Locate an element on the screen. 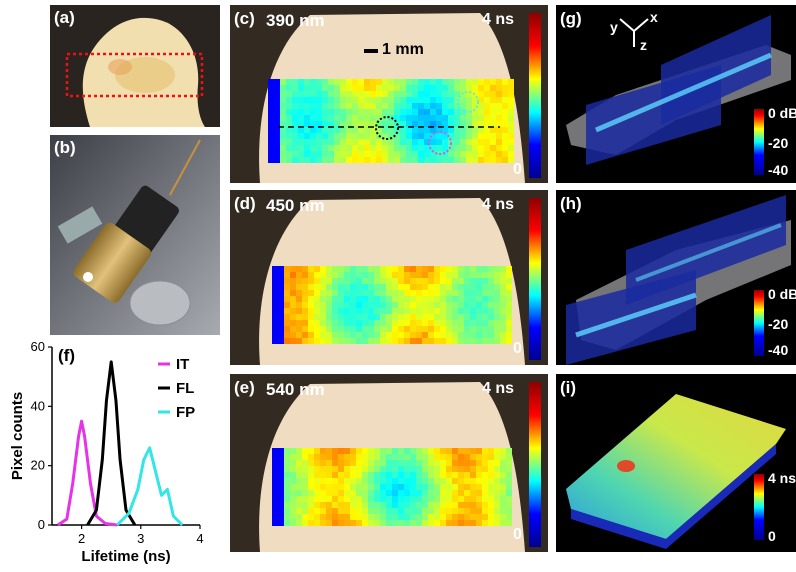  panel-d-map: (d) 450 nm 4 ns 0 is located at coordinates (389, 277).